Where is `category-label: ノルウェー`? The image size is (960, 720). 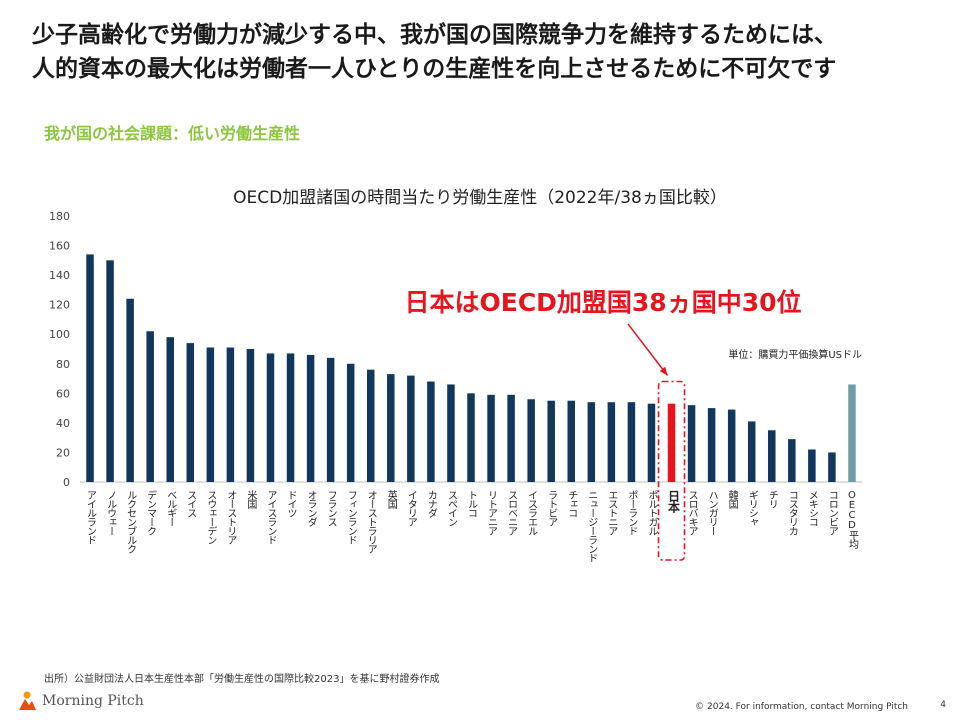 category-label: ノルウェー is located at coordinates (111, 512).